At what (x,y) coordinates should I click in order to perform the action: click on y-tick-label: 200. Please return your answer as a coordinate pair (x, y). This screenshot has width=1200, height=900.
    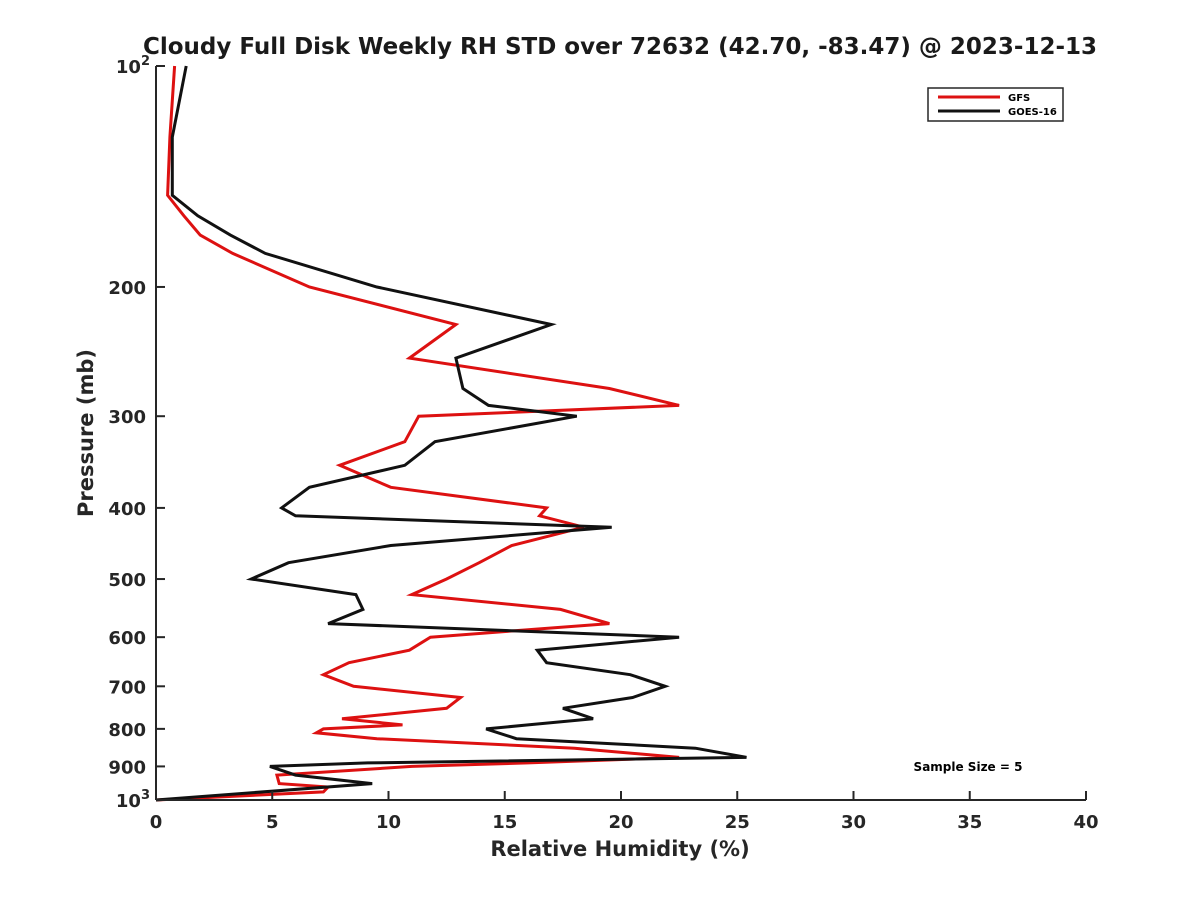
    Looking at the image, I should click on (127, 288).